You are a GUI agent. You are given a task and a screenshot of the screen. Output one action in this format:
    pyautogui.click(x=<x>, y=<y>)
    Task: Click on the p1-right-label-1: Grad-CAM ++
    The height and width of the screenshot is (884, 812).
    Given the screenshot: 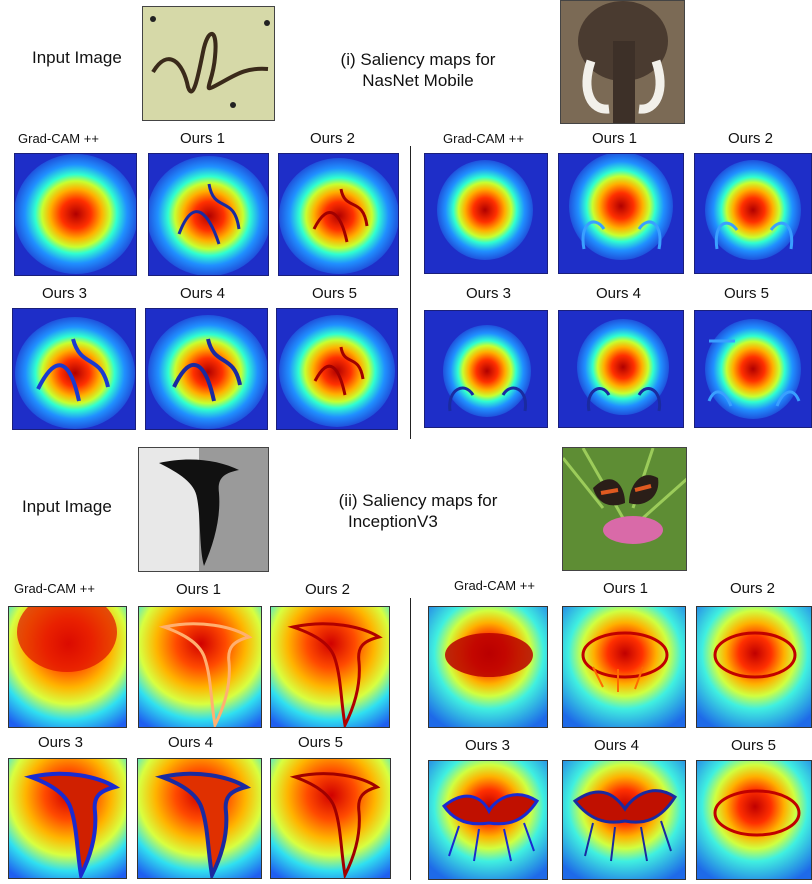 What is the action you would take?
    pyautogui.click(x=483, y=138)
    